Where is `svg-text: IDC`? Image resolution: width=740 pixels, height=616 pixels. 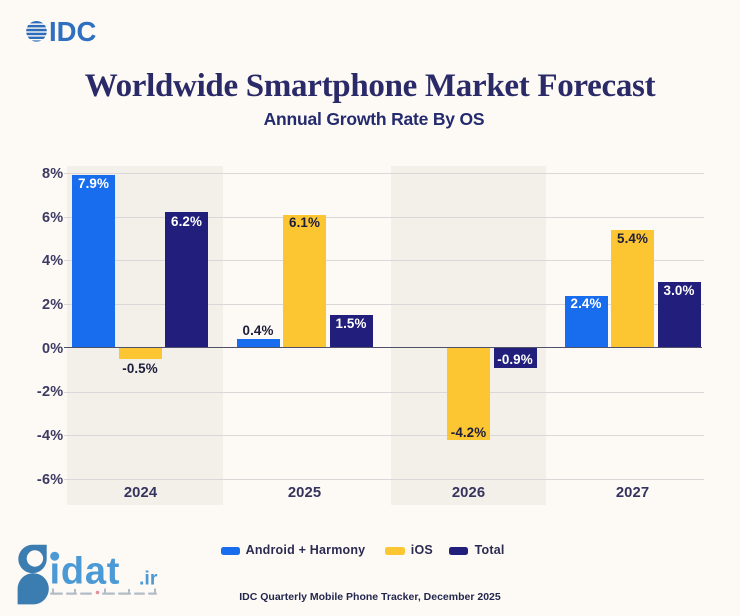
svg-text: IDC is located at coordinates (73, 31).